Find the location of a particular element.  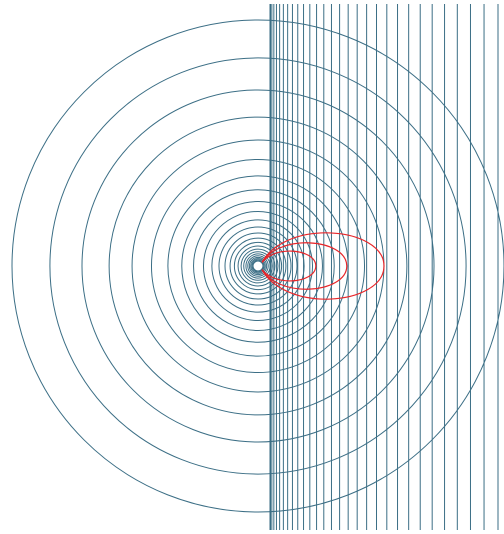

center-point is located at coordinates (258, 266).